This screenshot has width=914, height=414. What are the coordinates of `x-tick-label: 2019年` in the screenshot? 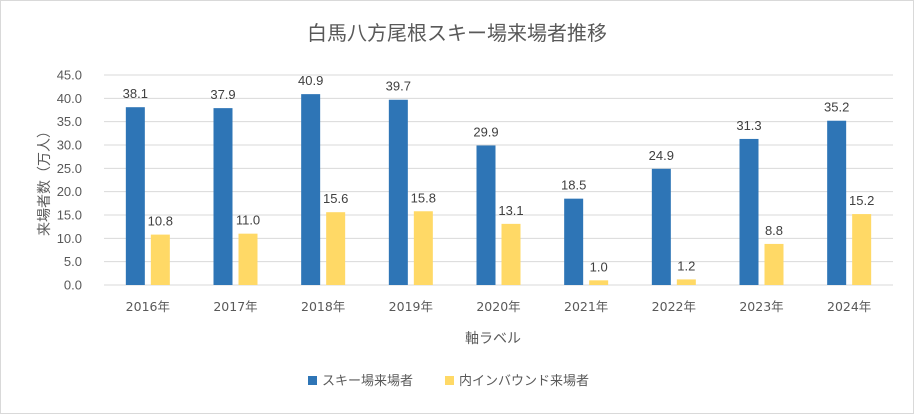 It's located at (411, 306).